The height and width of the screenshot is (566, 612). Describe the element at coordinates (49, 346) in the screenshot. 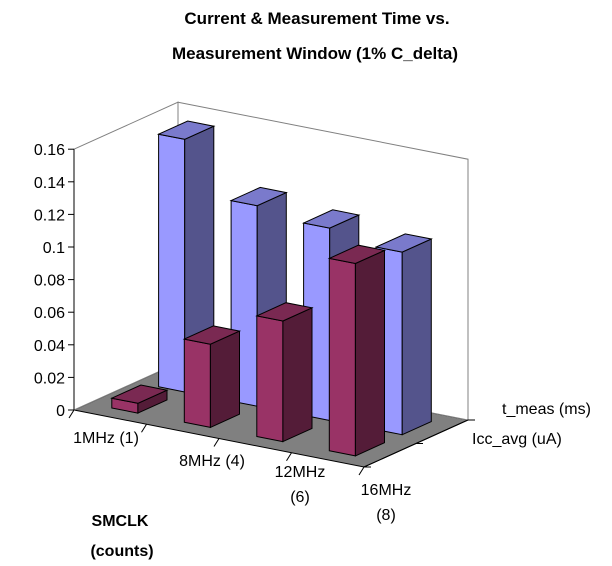

I see `y-tick-label: 0.04` at that location.